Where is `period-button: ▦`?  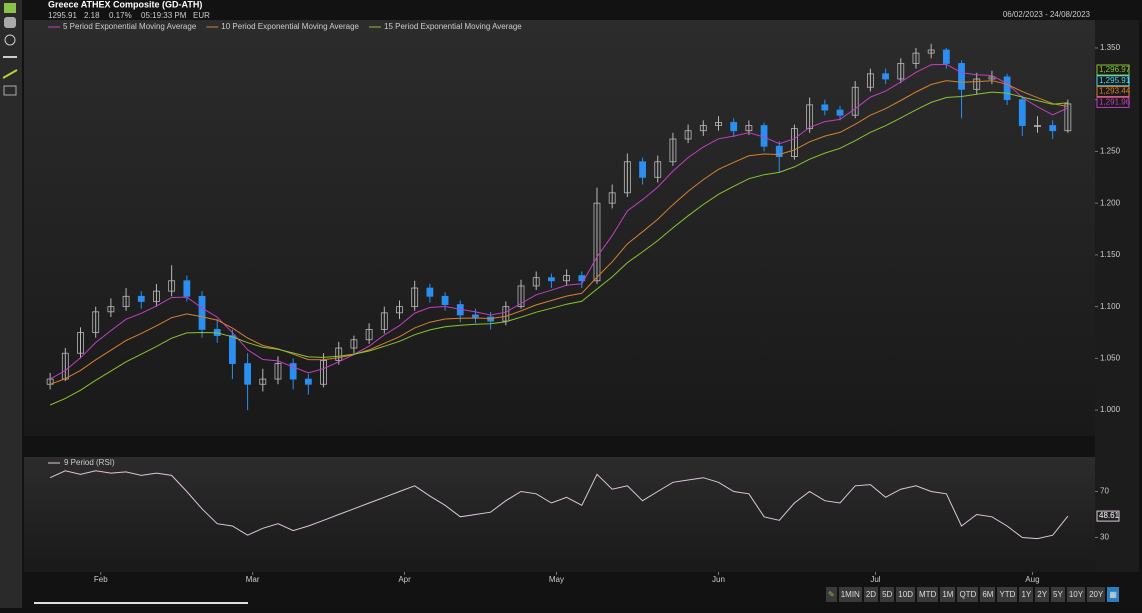 period-button: ▦ is located at coordinates (1113, 594).